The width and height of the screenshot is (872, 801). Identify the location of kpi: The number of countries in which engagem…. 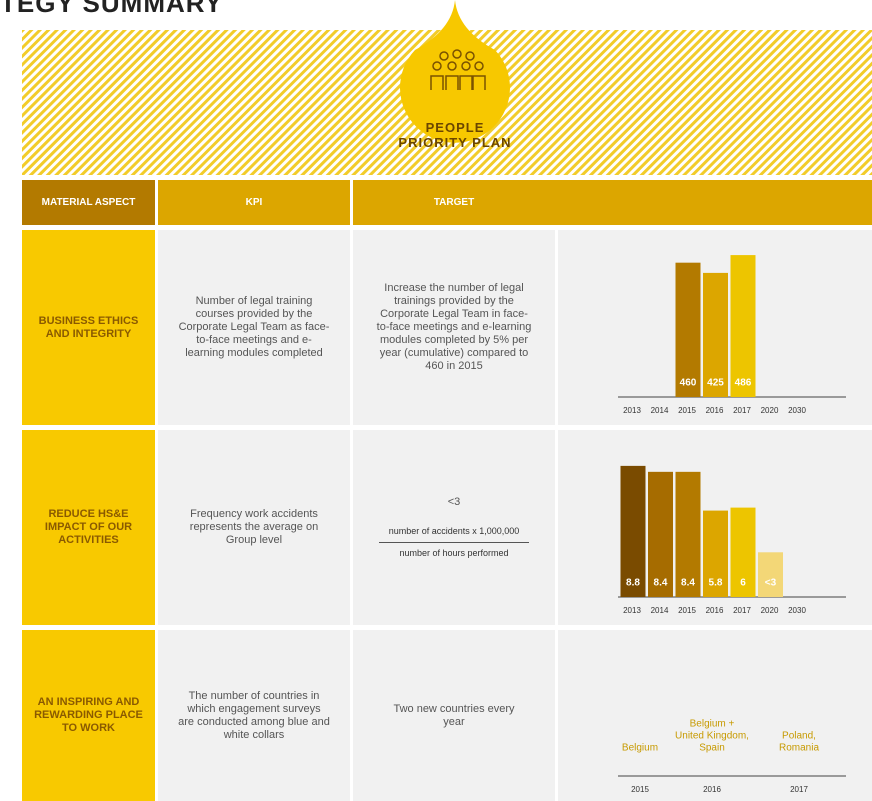
(254, 715).